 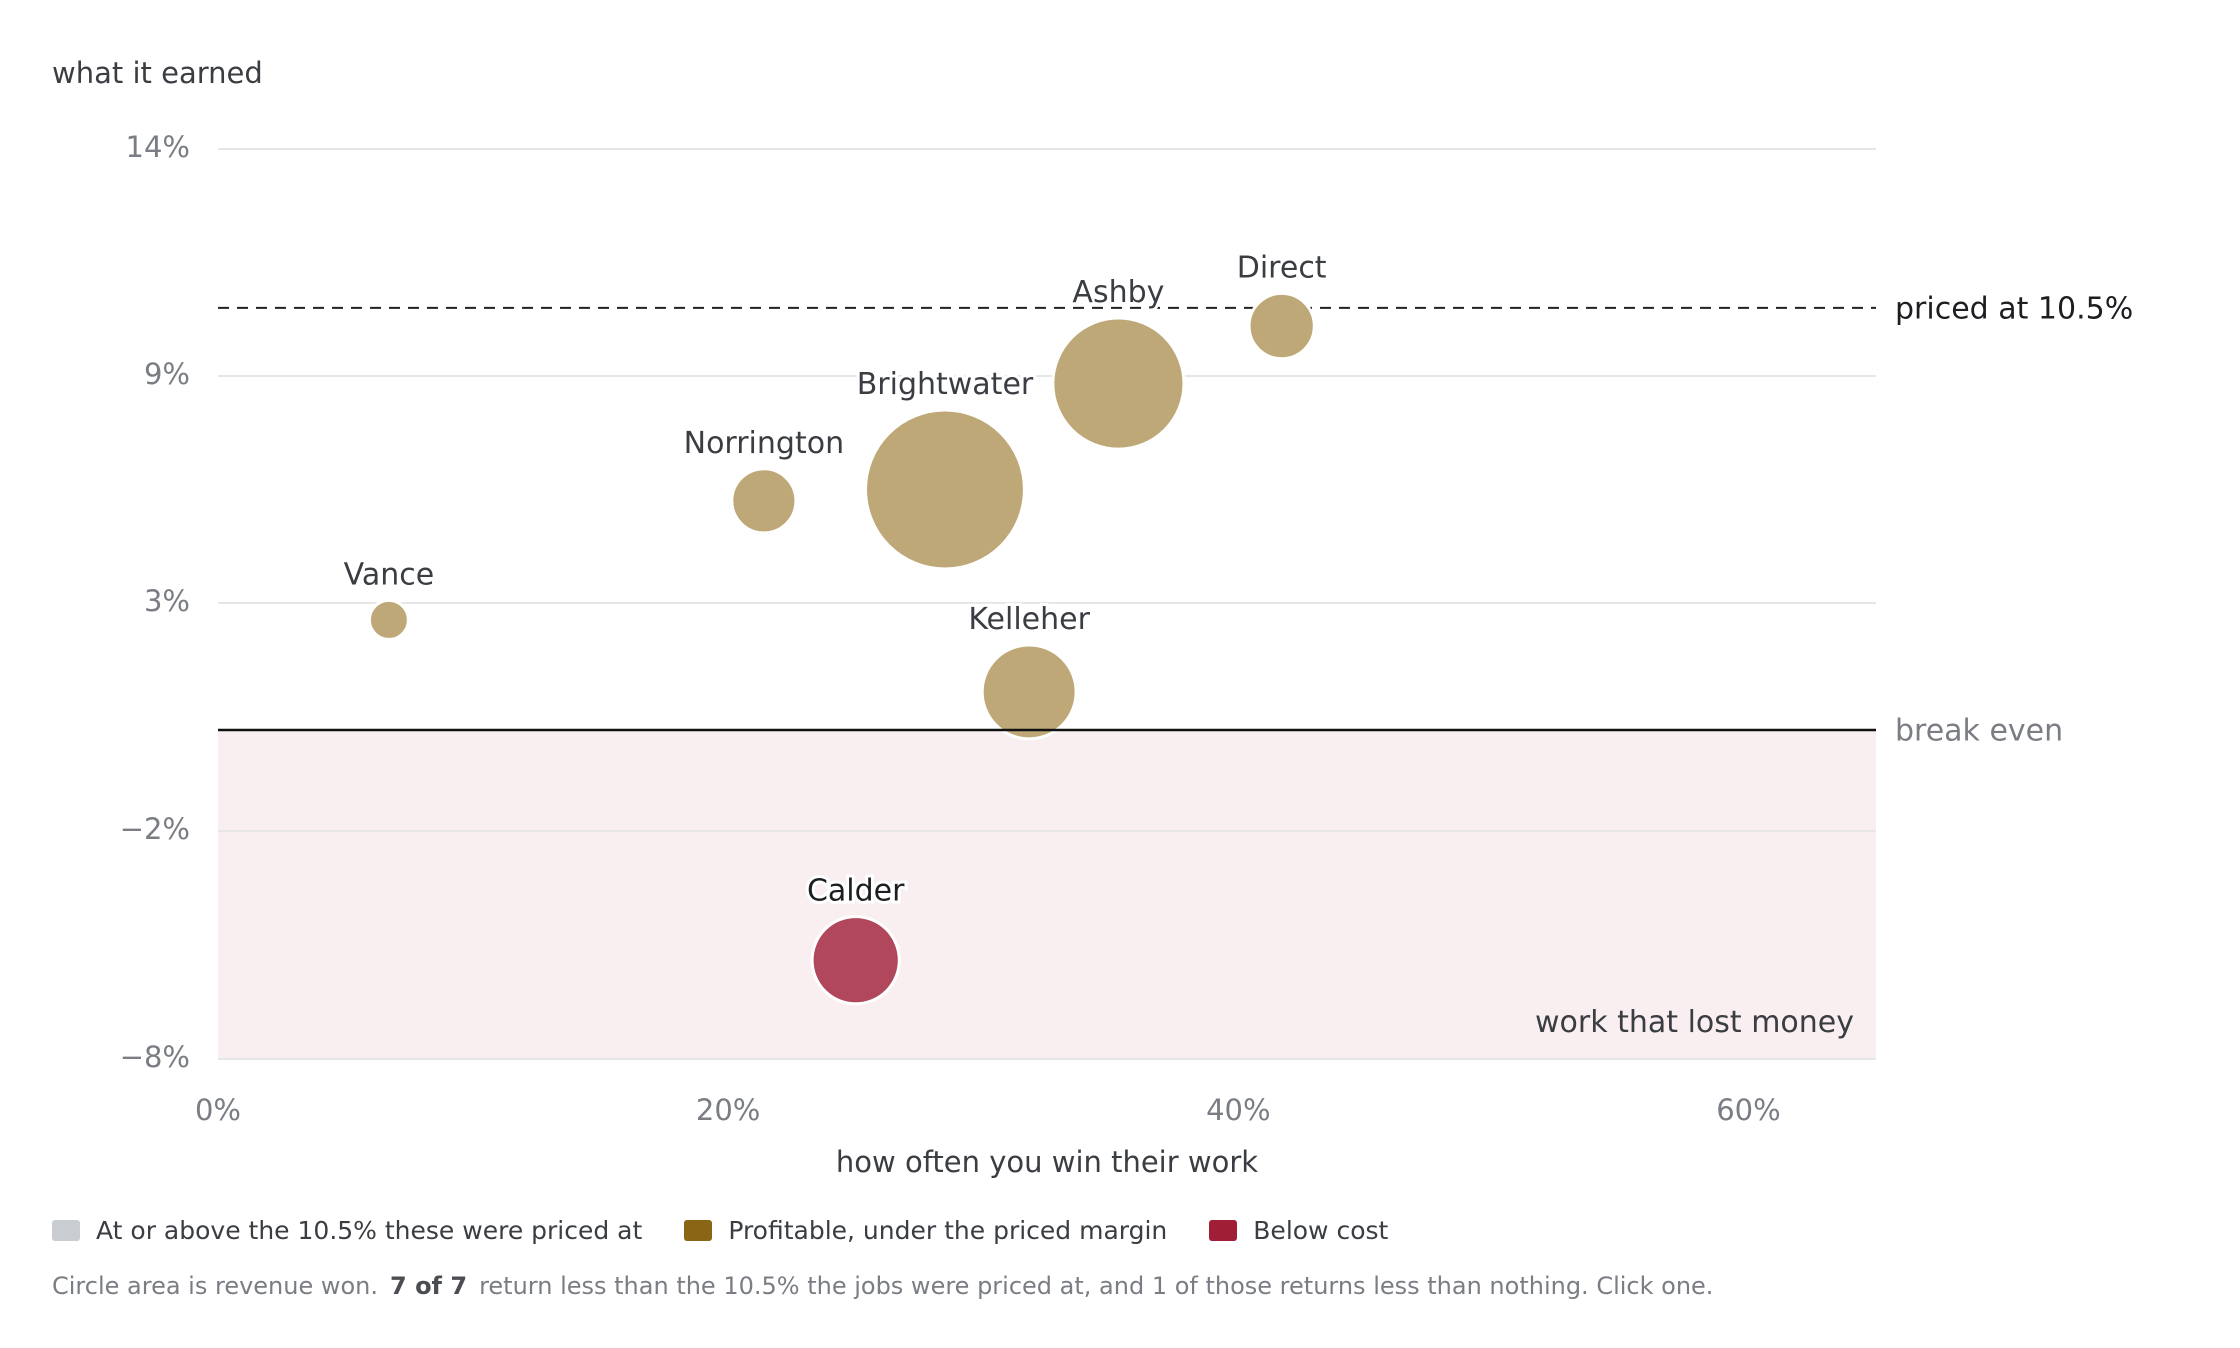 What do you see at coordinates (1029, 619) in the screenshot?
I see `bubble-label-kelleher: Kelleher` at bounding box center [1029, 619].